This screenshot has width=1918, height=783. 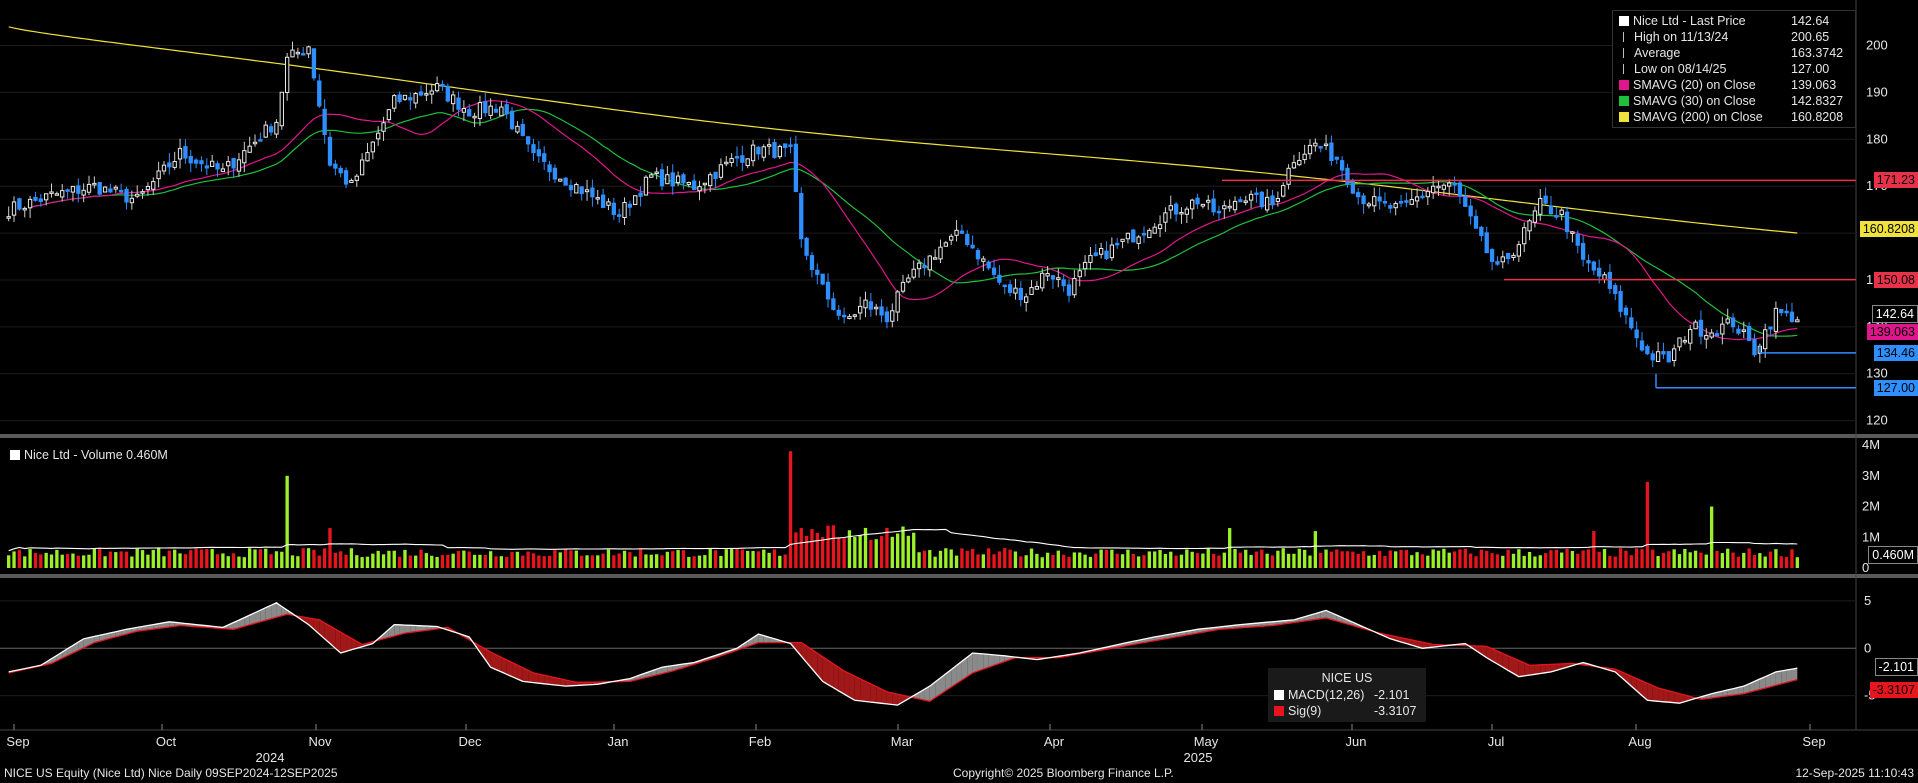 I want to click on month-label: Mar, so click(x=902, y=741).